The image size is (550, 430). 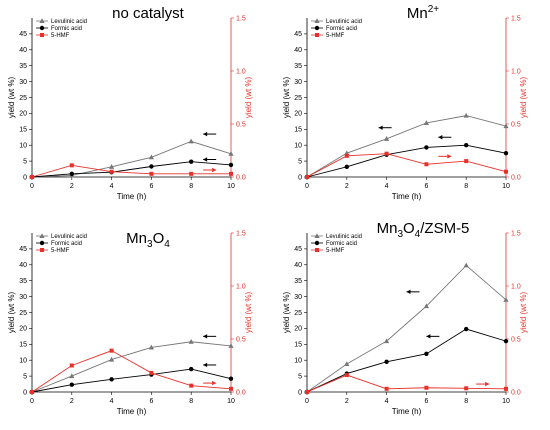 What do you see at coordinates (341, 29) in the screenshot?
I see `legend-label: Formic acid` at bounding box center [341, 29].